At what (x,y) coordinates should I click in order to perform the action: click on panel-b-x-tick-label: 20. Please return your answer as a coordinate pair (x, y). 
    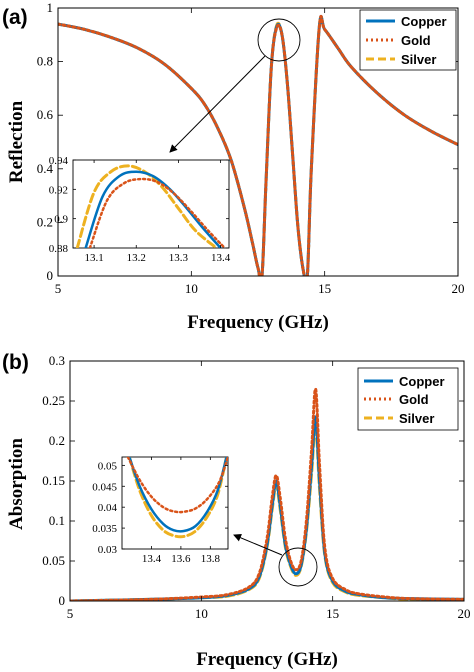
    Looking at the image, I should click on (464, 613).